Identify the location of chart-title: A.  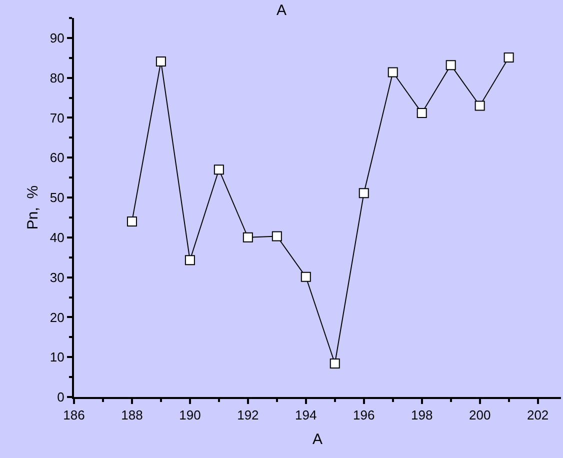
(281, 11).